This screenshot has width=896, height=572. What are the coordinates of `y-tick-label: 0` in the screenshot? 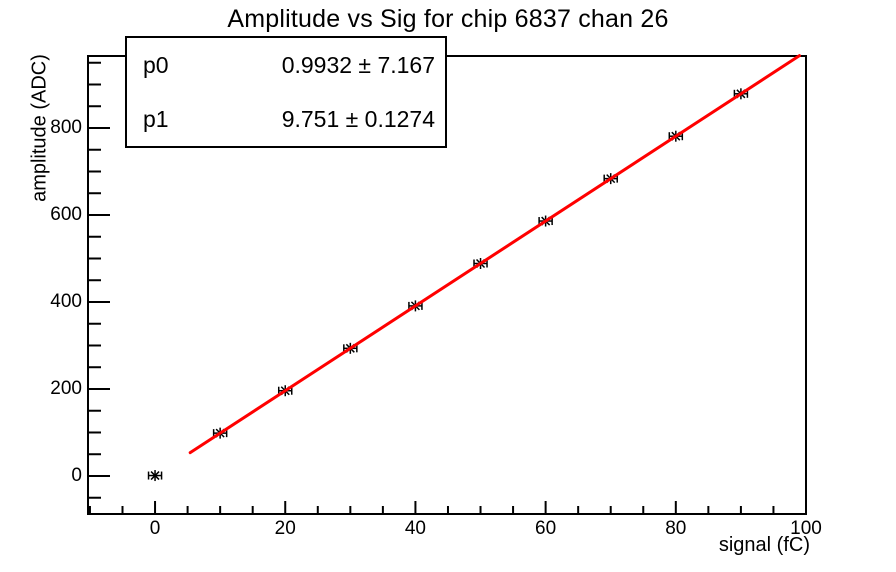 It's located at (76, 475).